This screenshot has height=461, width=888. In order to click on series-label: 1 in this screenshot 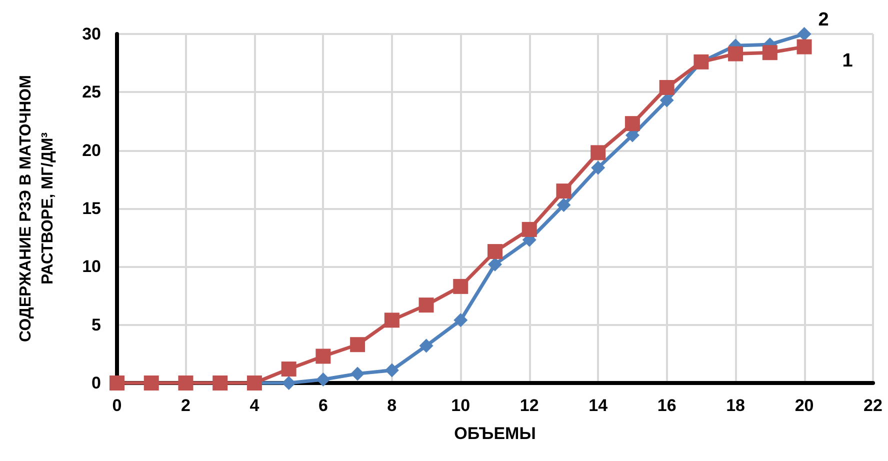, I will do `click(848, 61)`.